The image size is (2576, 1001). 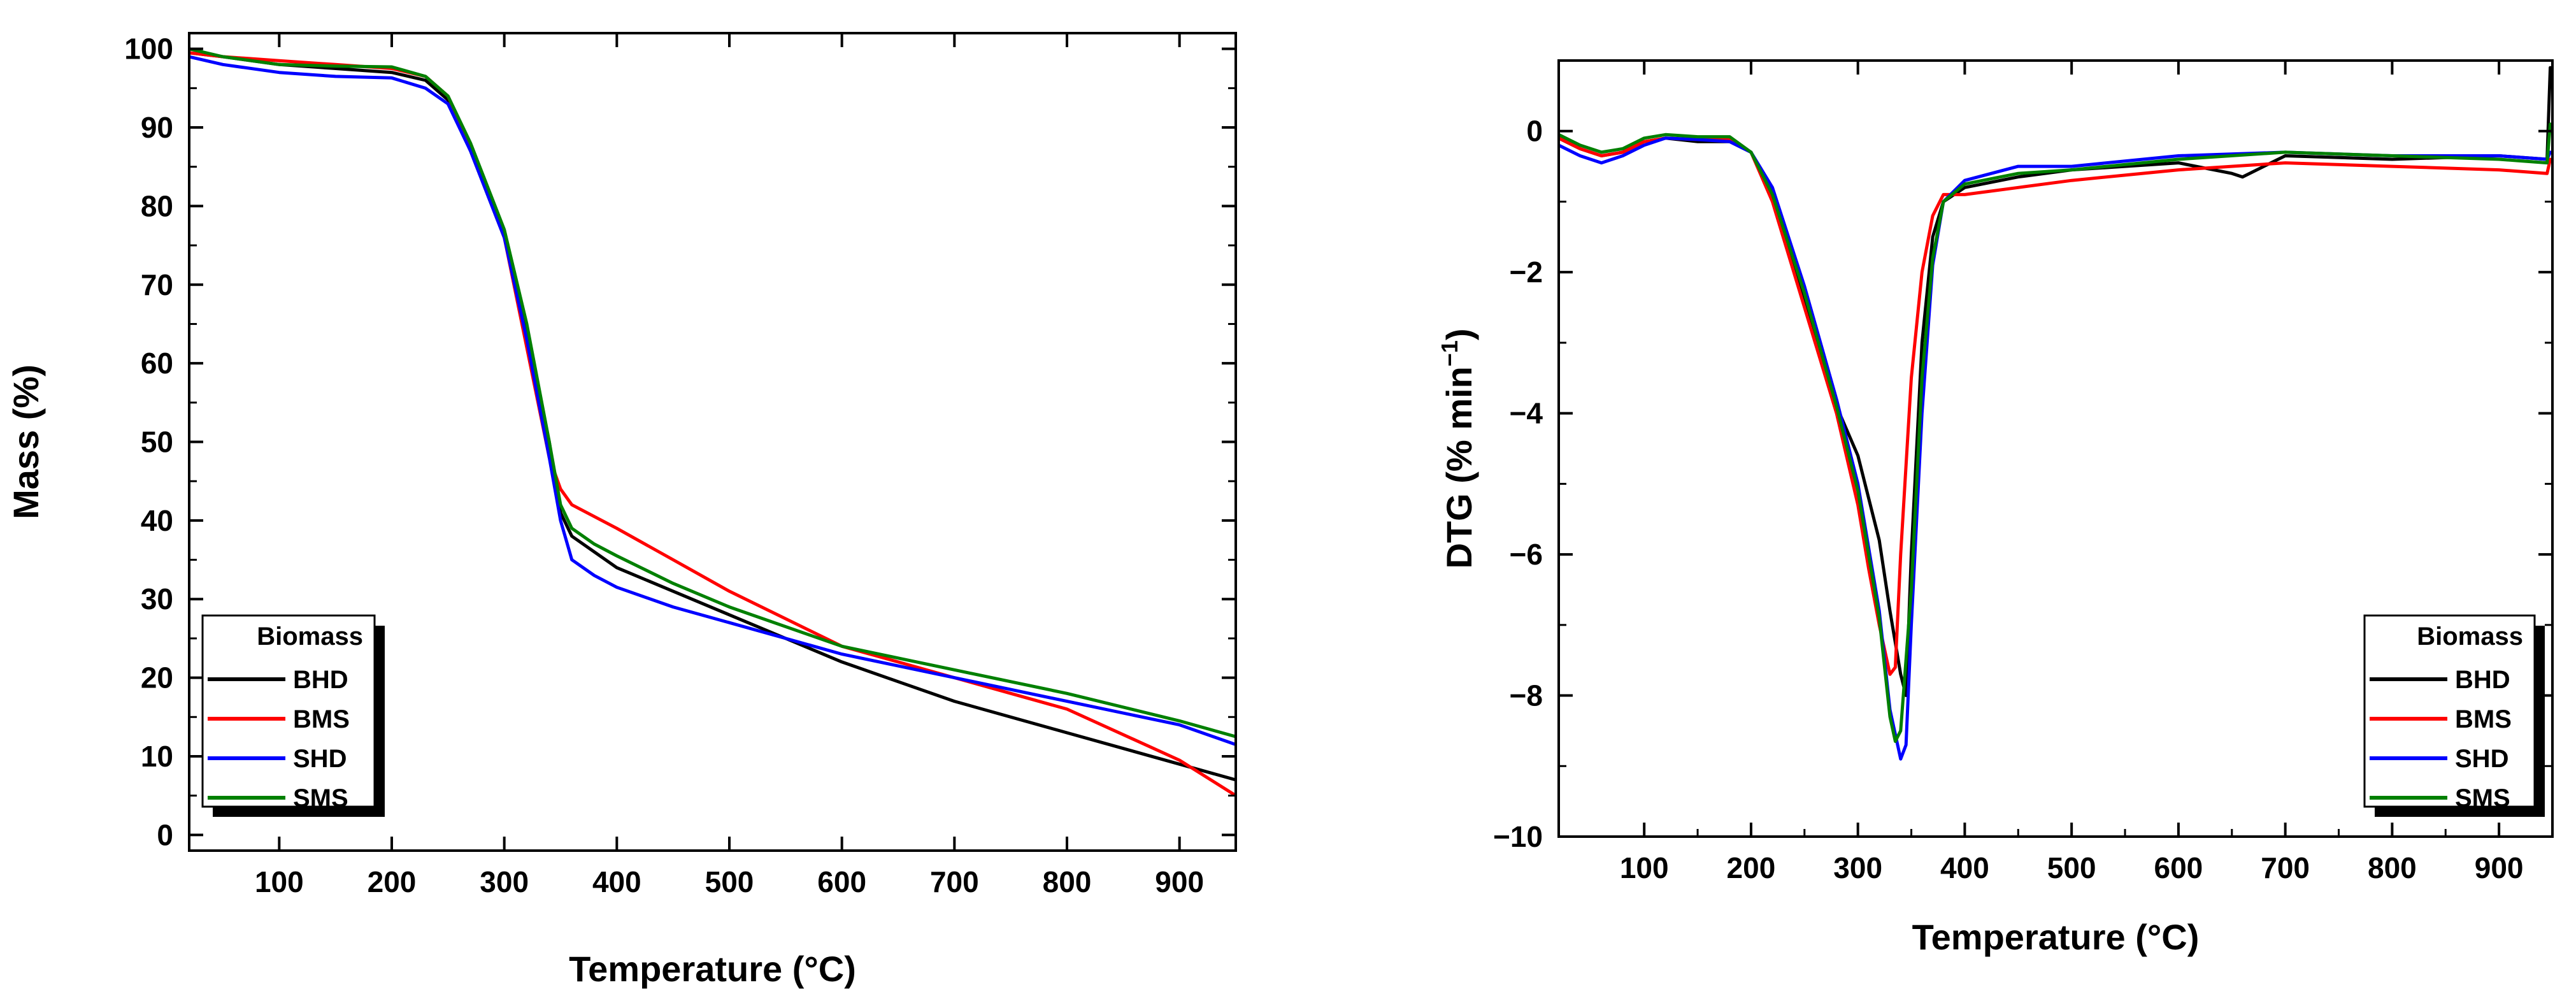 What do you see at coordinates (26, 441) in the screenshot?
I see `y-axis-label: Mass (%)` at bounding box center [26, 441].